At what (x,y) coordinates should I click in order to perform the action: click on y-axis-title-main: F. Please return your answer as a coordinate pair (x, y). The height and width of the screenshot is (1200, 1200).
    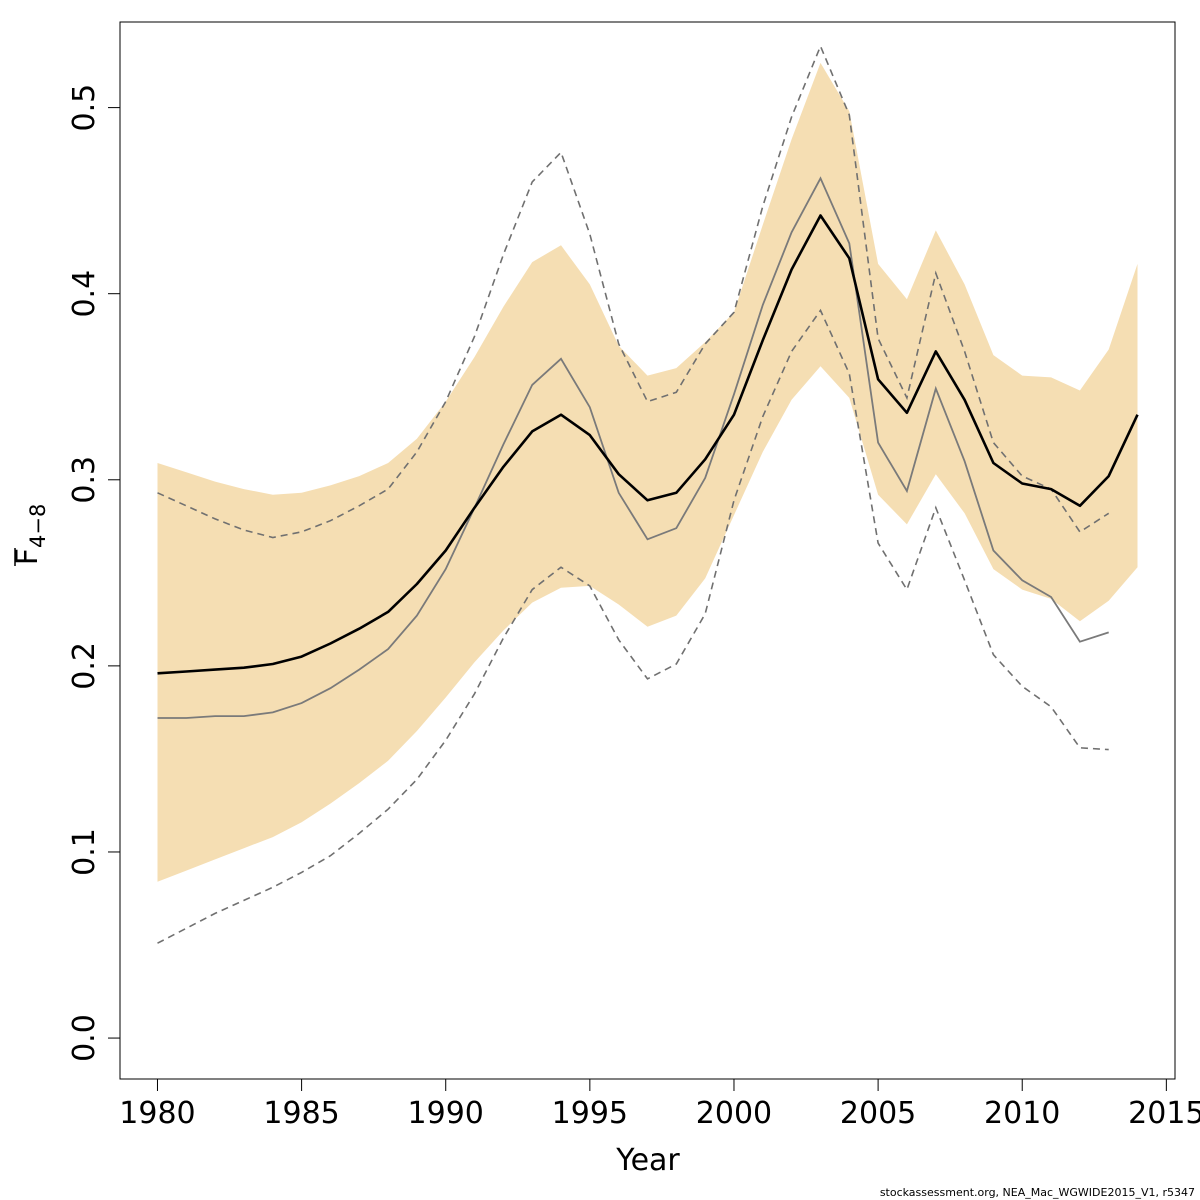
    Looking at the image, I should click on (27, 556).